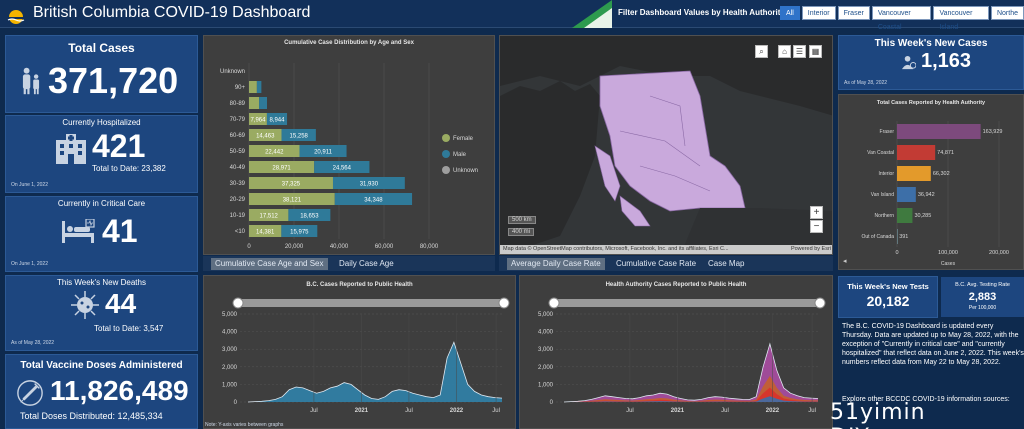 This screenshot has width=1024, height=429. I want to click on bc-chart-y-tick: 2,000, so click(230, 368).